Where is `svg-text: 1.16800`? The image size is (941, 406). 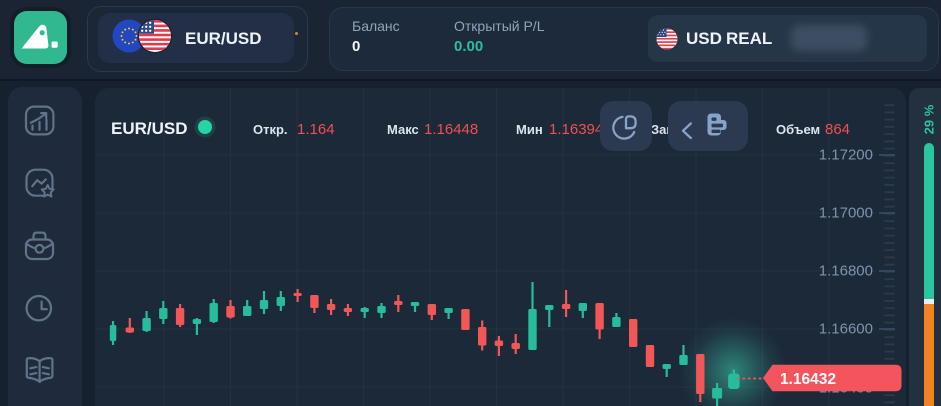 svg-text: 1.16800 is located at coordinates (846, 271).